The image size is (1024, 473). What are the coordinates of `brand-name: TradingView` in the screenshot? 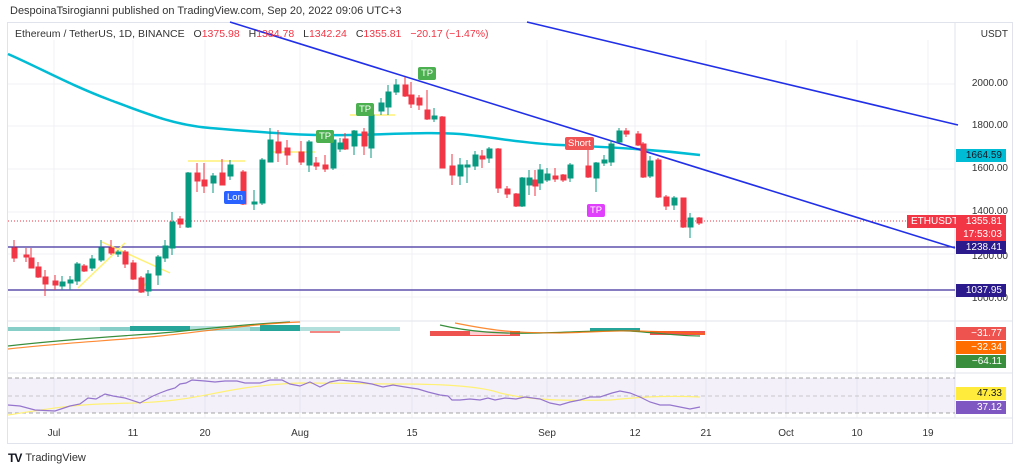 It's located at (55, 458).